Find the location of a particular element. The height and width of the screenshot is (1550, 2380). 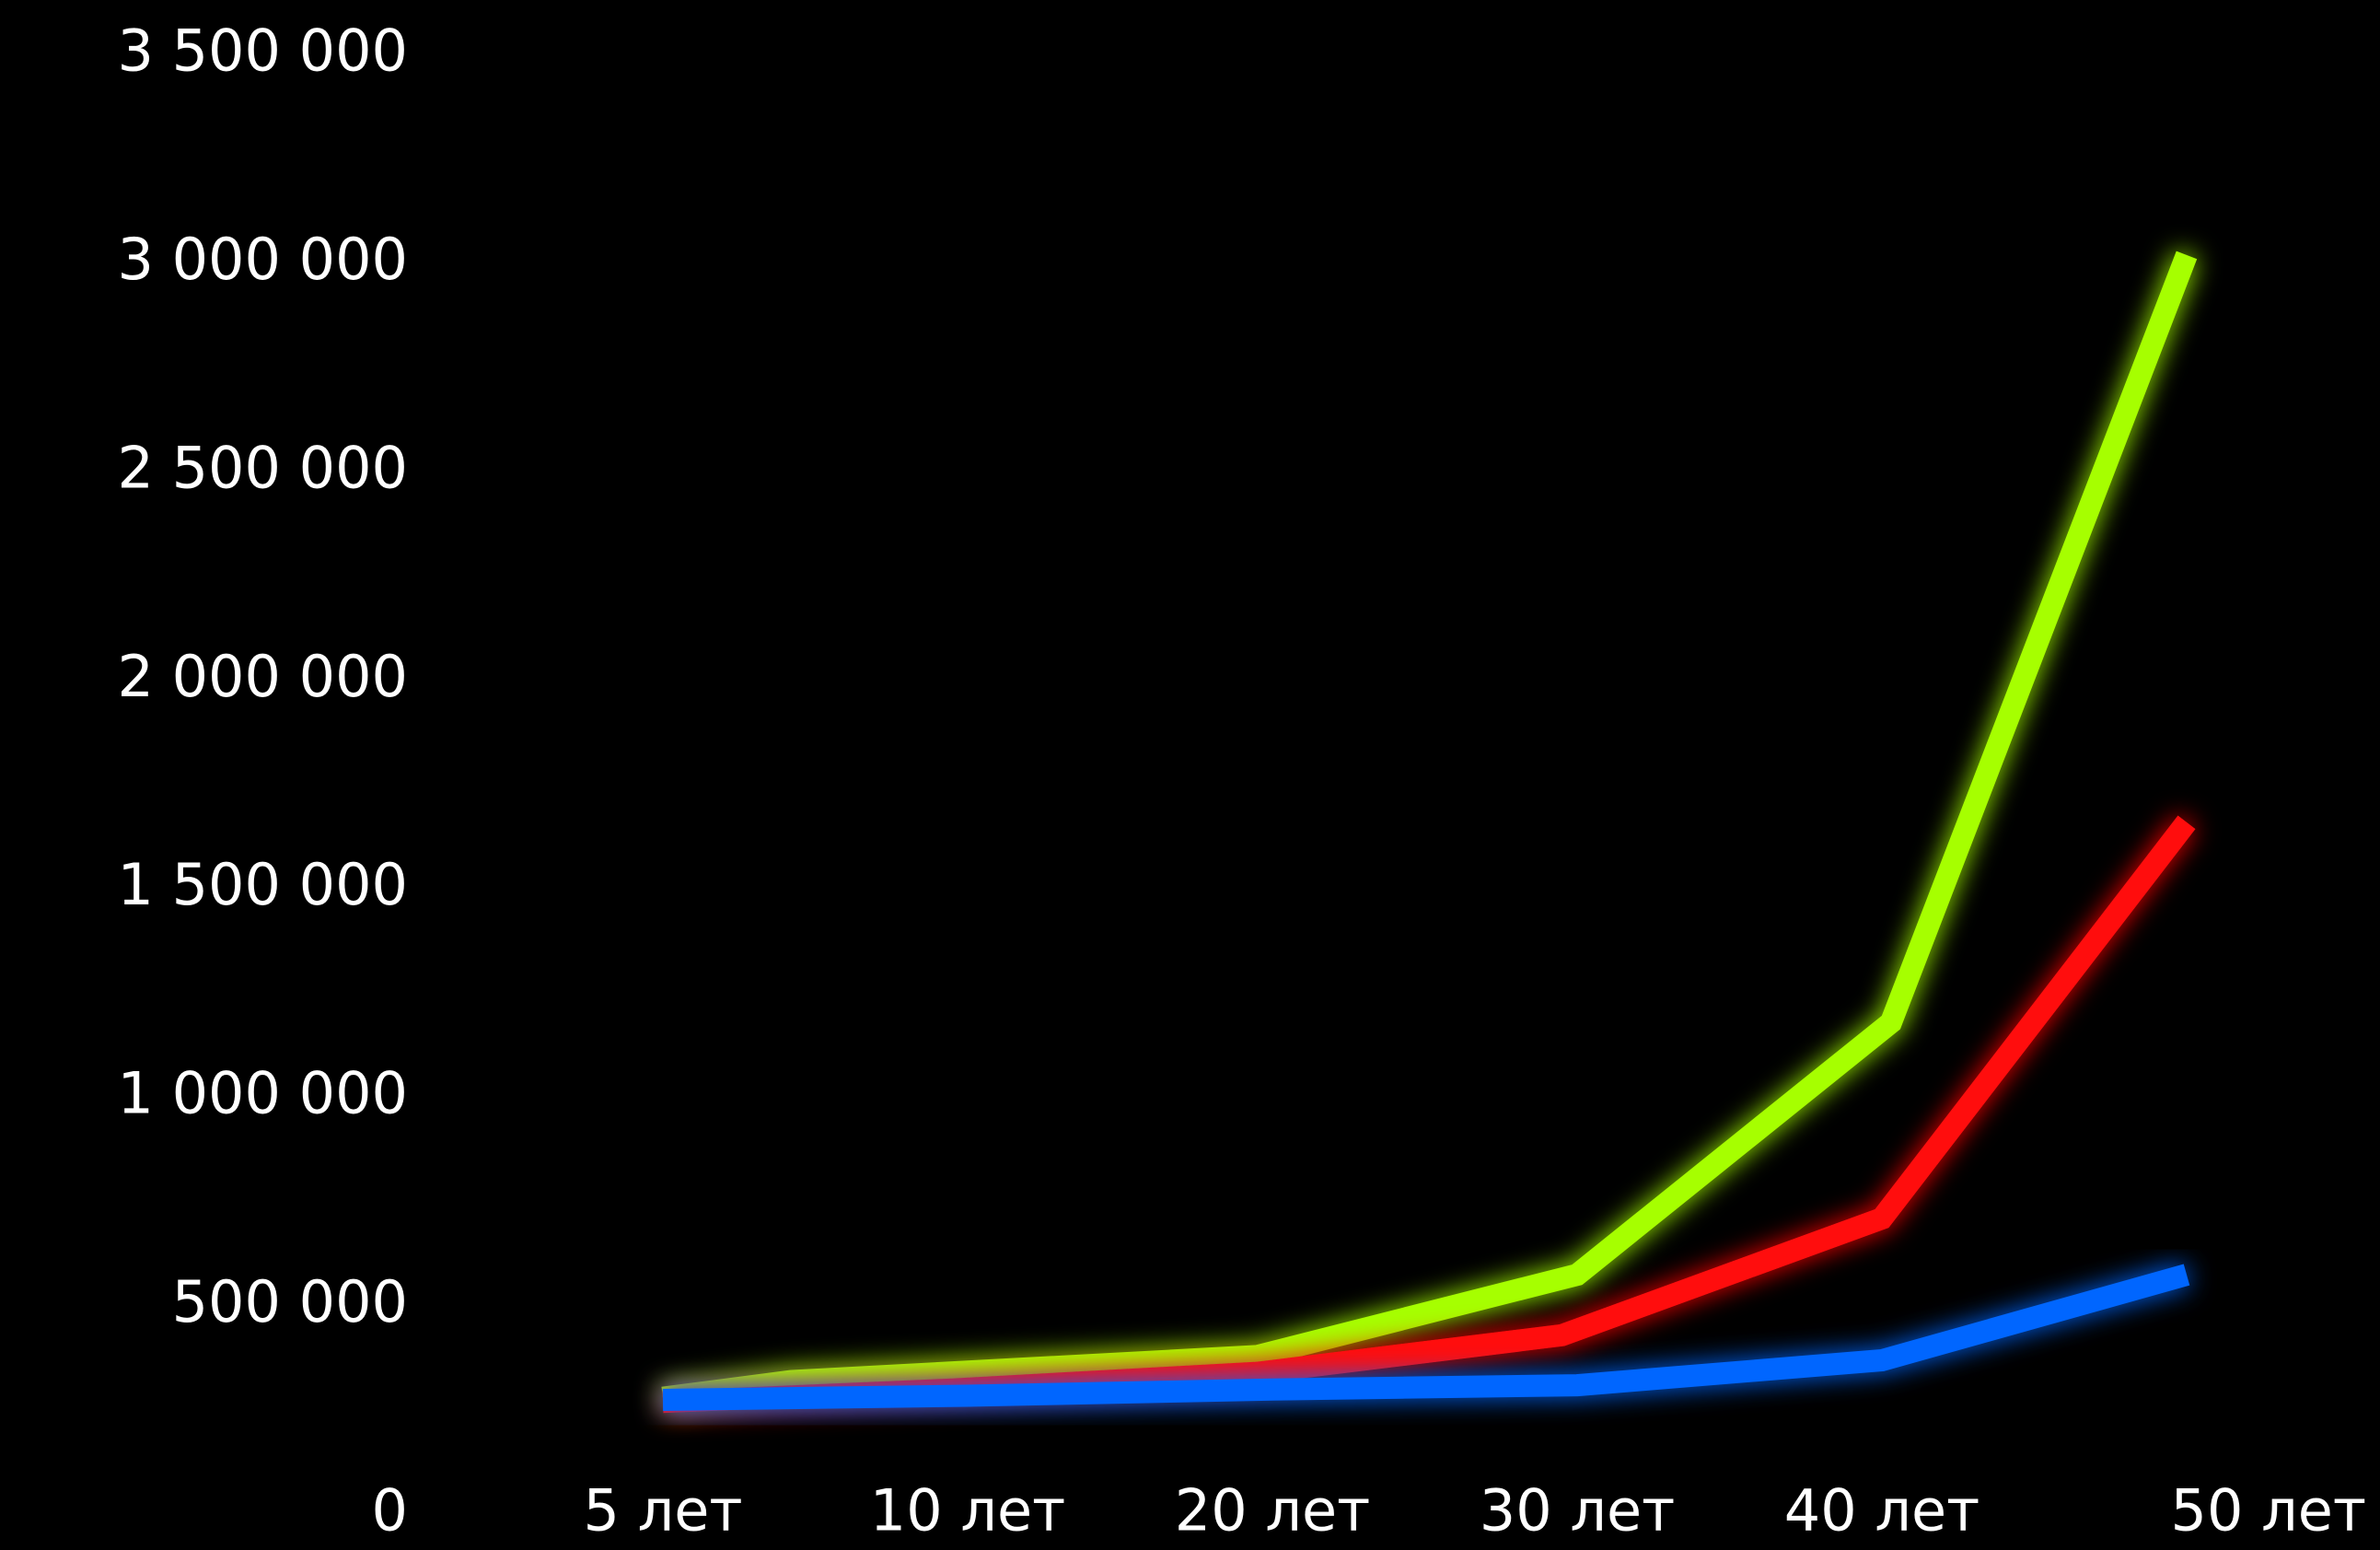

y-tick-label: 2 000 000 is located at coordinates (262, 676).